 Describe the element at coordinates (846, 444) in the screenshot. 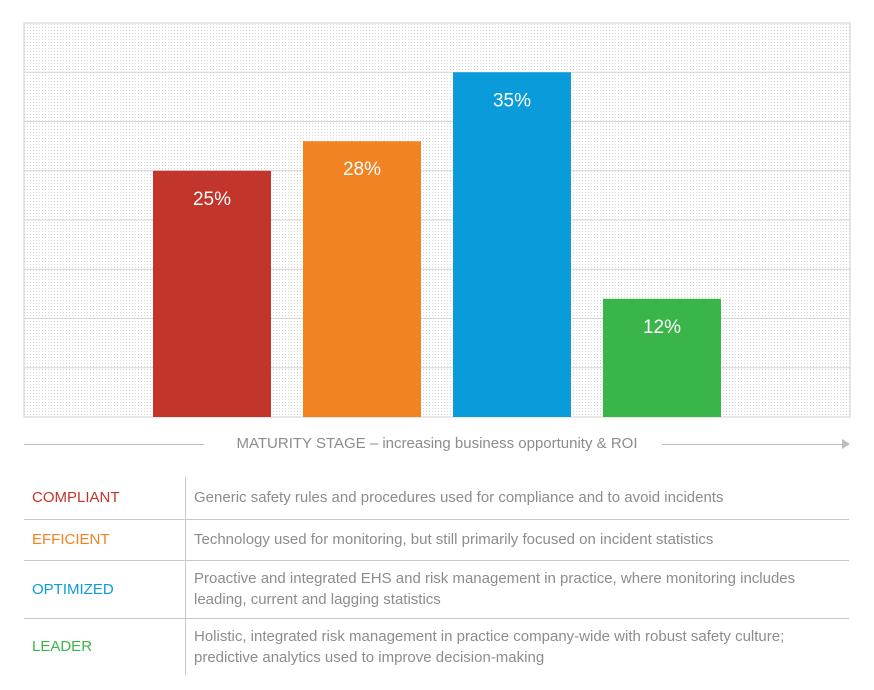

I see `arrow-right-icon` at that location.